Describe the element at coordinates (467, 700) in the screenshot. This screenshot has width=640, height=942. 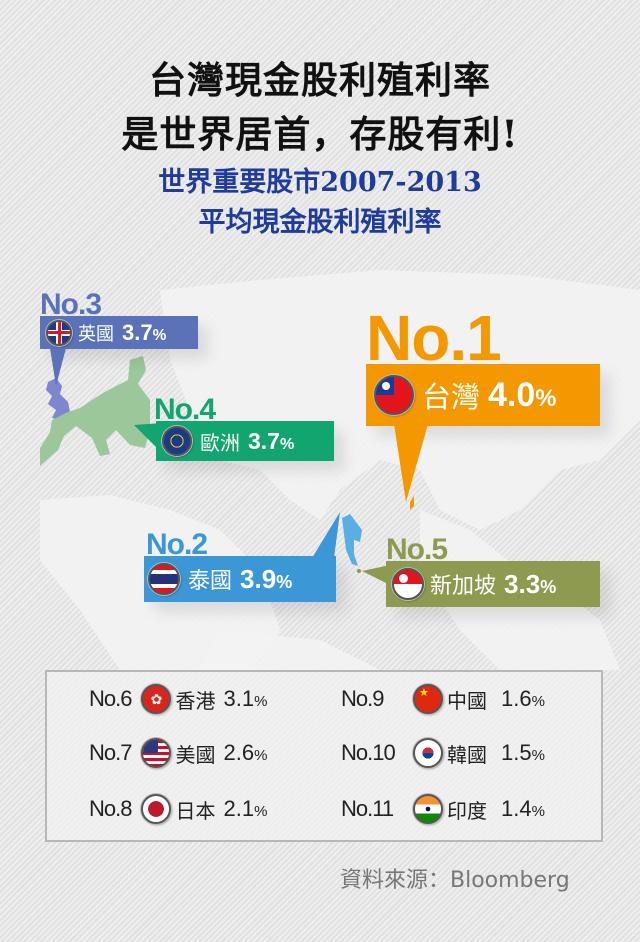
I see `country-name: 中國` at that location.